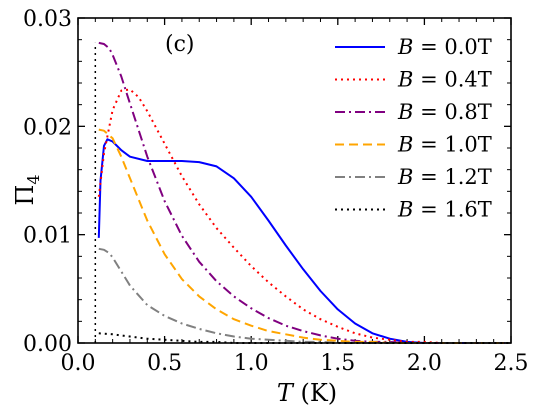 The width and height of the screenshot is (555, 409). What do you see at coordinates (286, 393) in the screenshot?
I see `x-axis-label-symbol: T` at bounding box center [286, 393].